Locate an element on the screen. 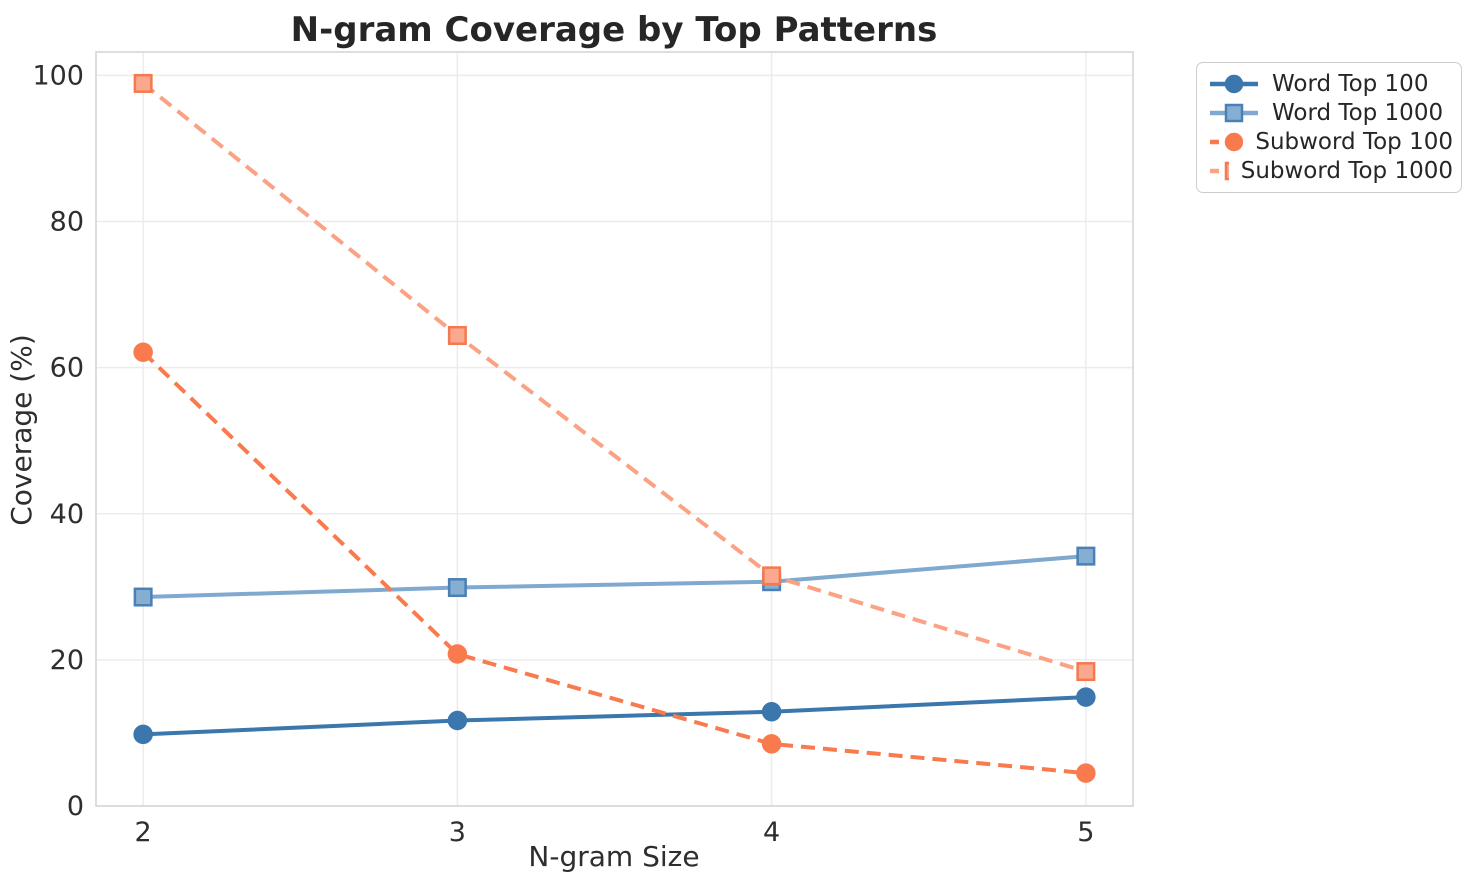 The height and width of the screenshot is (885, 1478). legend-label-subword-top-100: Subword Top 100 is located at coordinates (1354, 142).